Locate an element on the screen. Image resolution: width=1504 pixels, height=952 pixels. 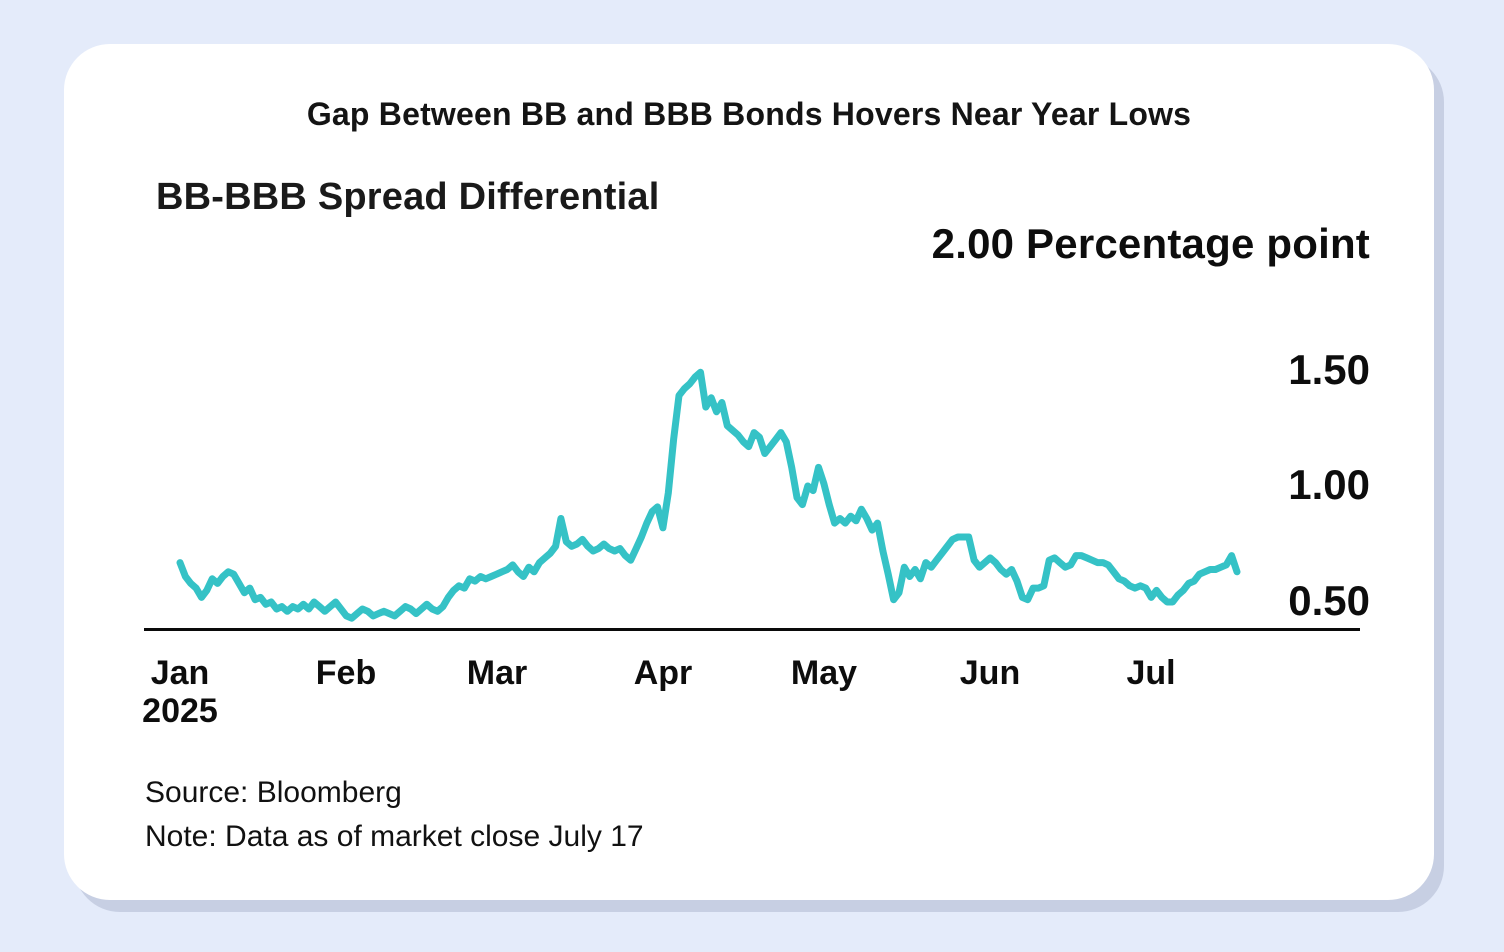
x-tick-apr: Apr is located at coordinates (663, 673).